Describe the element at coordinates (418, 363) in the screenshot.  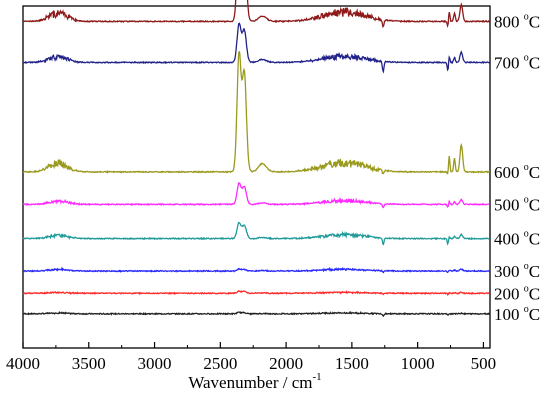
I see `x-tick-label: 1000` at that location.